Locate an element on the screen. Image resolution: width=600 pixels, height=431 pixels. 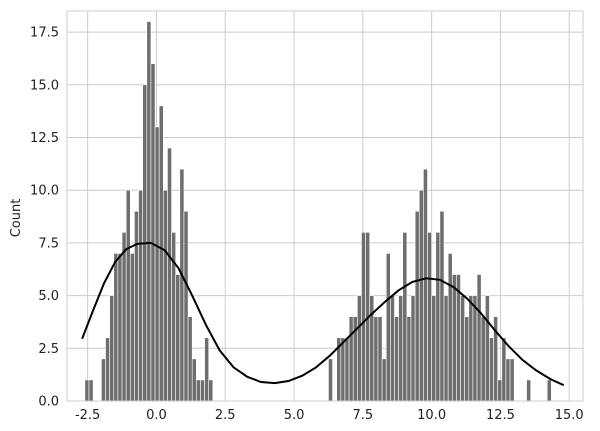
x-tick-label: 12.5 is located at coordinates (500, 415).